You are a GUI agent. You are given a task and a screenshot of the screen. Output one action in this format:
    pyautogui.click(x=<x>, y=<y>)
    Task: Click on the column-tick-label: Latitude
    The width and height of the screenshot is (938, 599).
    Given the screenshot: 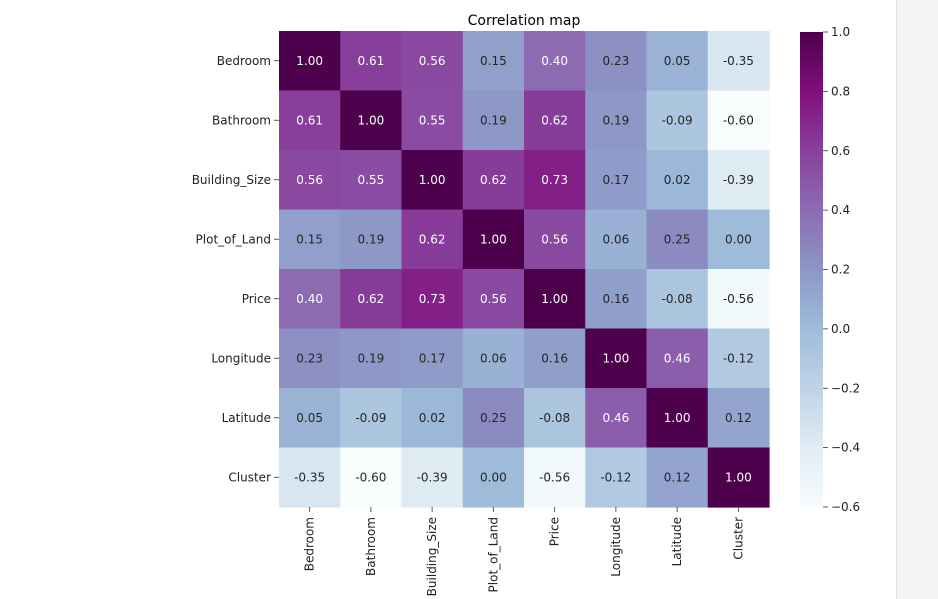 What is the action you would take?
    pyautogui.click(x=677, y=541)
    